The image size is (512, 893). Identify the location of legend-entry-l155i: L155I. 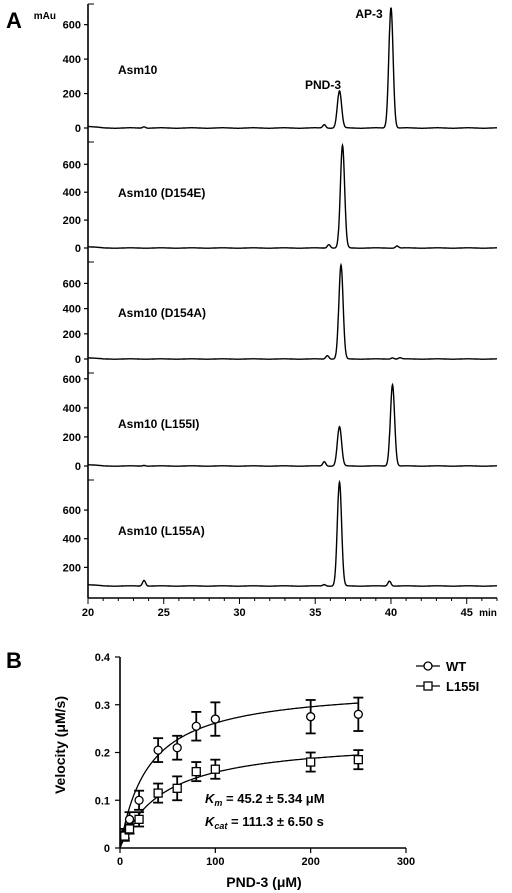
(447, 686).